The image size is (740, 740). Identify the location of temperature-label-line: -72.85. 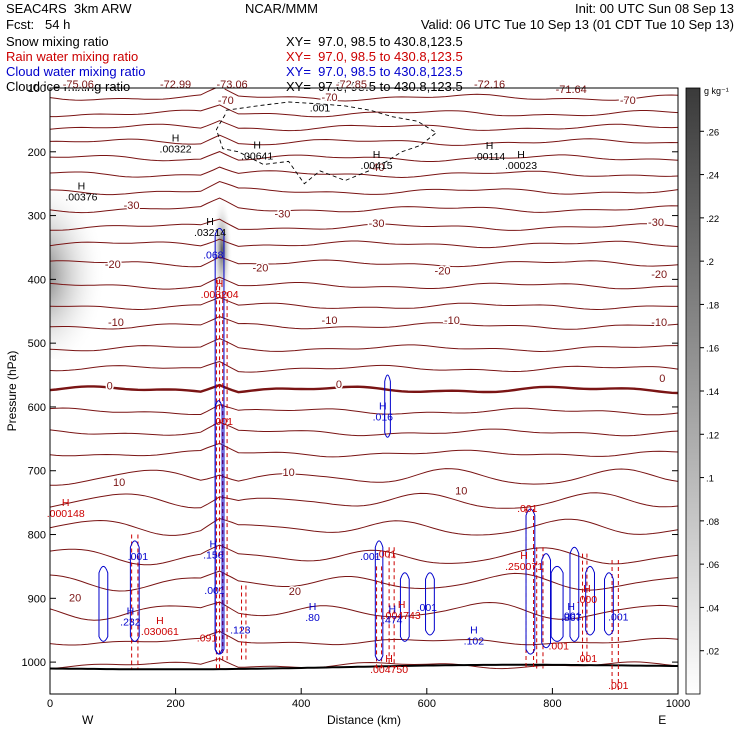
(351, 85).